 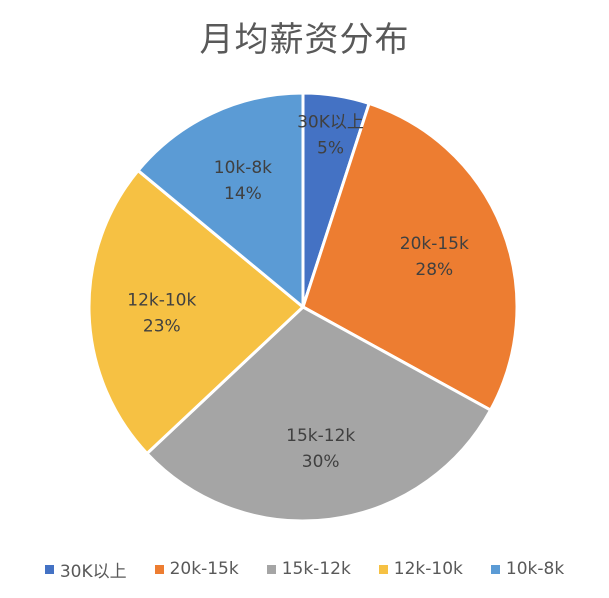 What do you see at coordinates (204, 569) in the screenshot?
I see `legend-label: 20k-15k` at bounding box center [204, 569].